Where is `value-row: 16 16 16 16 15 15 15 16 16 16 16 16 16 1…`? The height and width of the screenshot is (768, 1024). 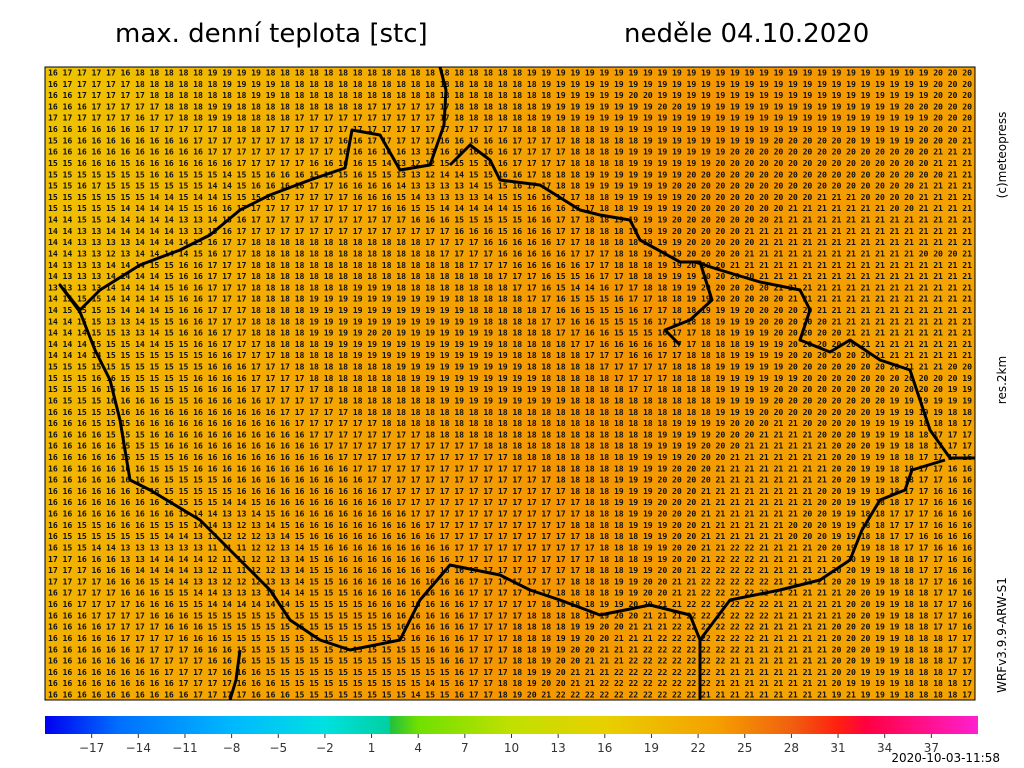 value-row: 16 16 16 16 15 15 15 16 16 16 16 16 16 1… is located at coordinates (510, 434).